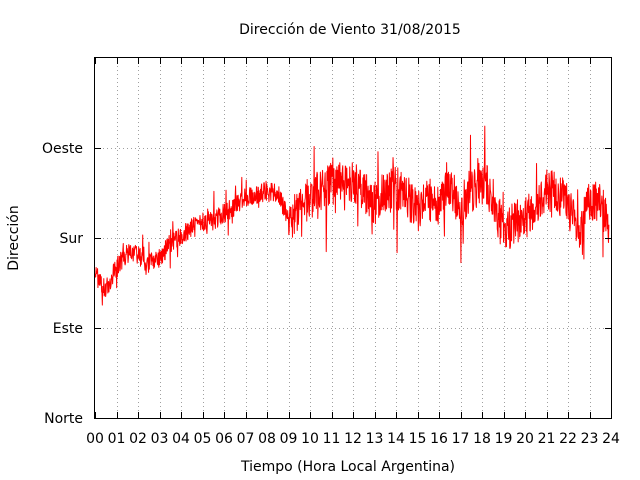 The width and height of the screenshot is (640, 480). I want to click on x-tick-label: 20, so click(525, 439).